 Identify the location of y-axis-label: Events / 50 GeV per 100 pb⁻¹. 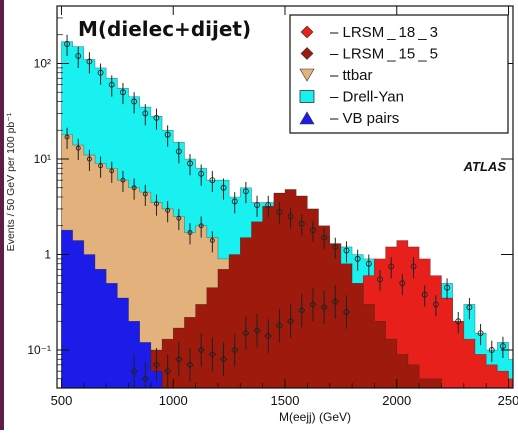
(11, 182).